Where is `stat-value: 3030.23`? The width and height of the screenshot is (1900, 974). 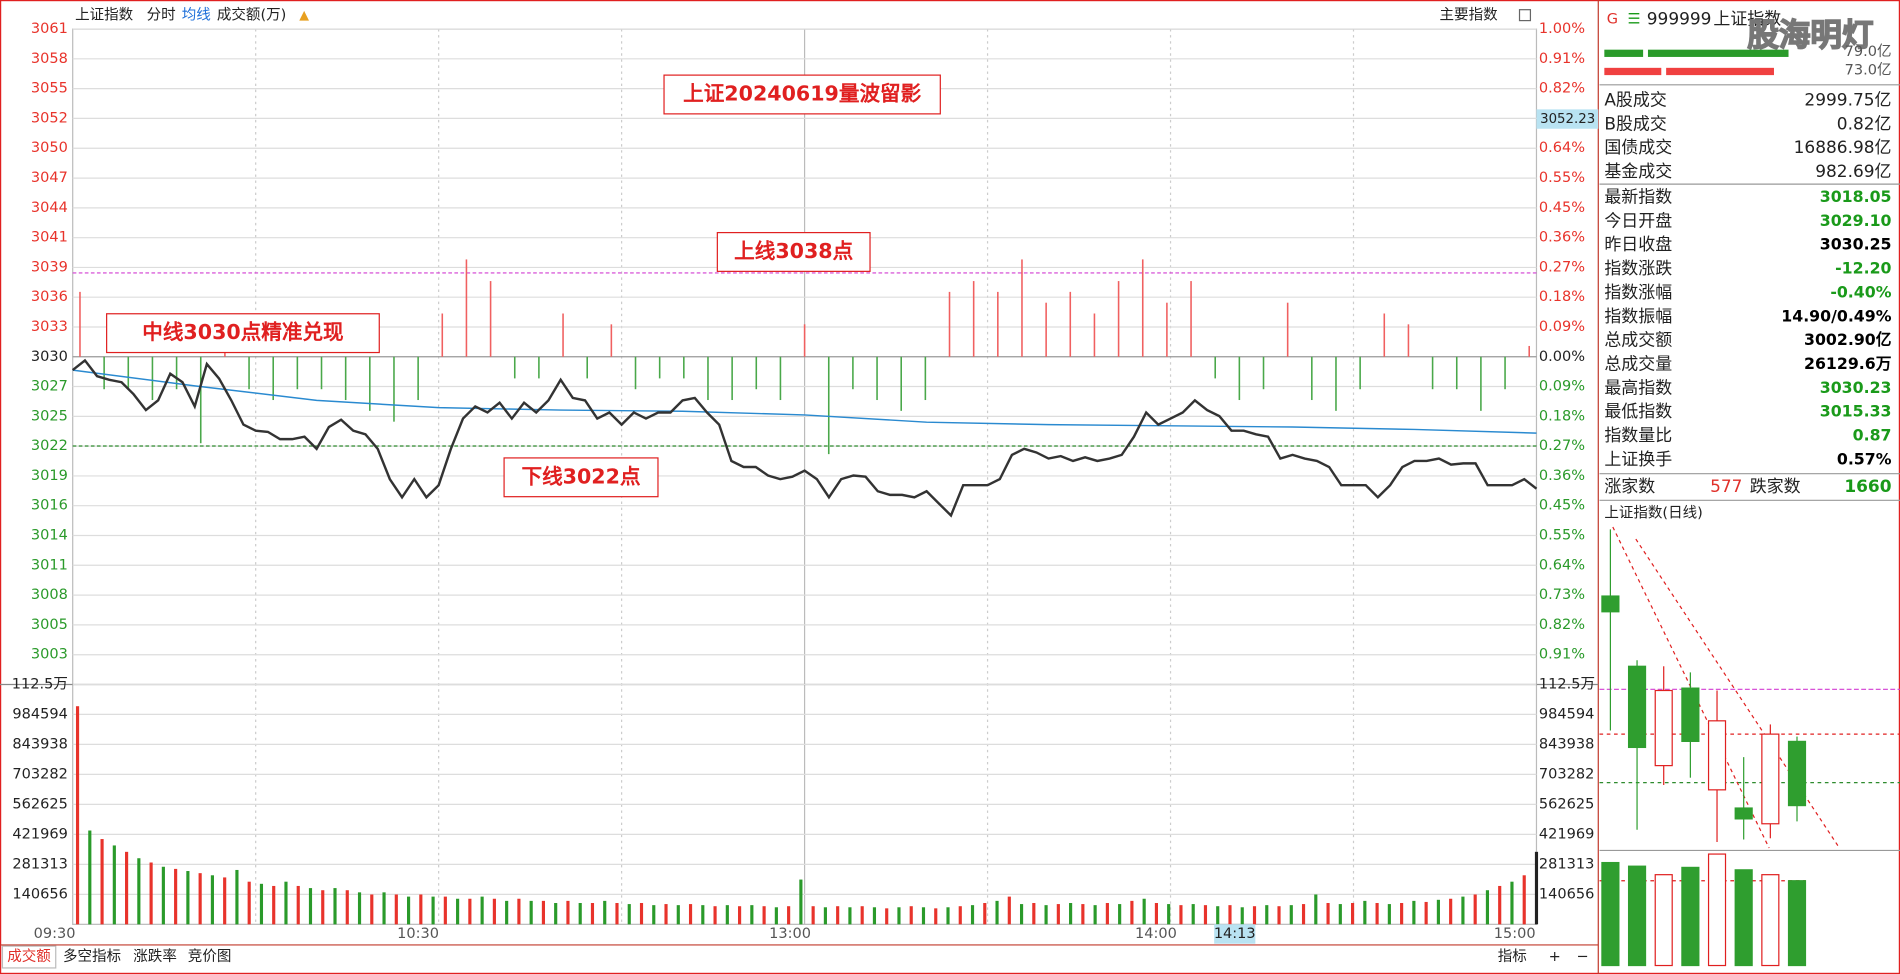
stat-value: 3030.23 is located at coordinates (1856, 387).